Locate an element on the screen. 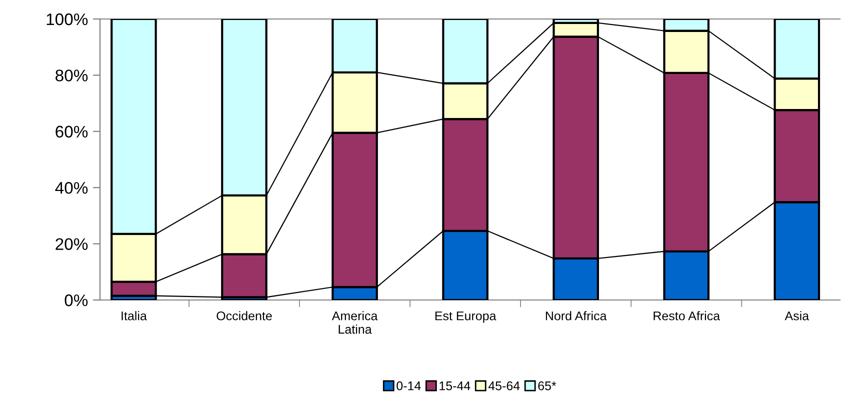 The width and height of the screenshot is (843, 414). legend-label: 65* is located at coordinates (547, 385).